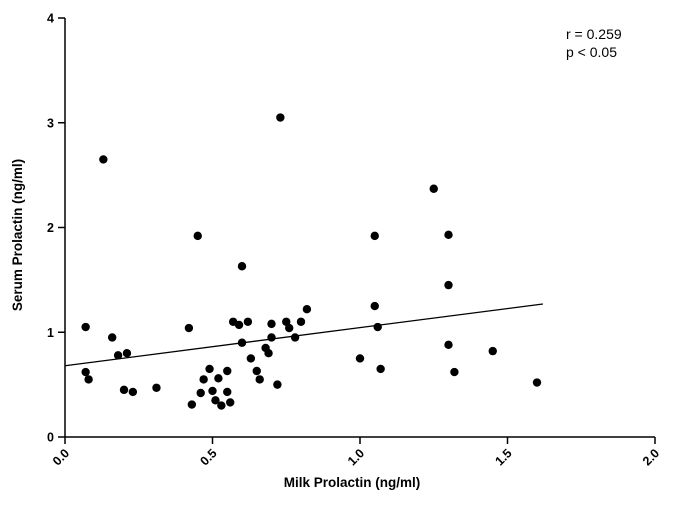  What do you see at coordinates (651, 457) in the screenshot?
I see `x-tick-label: 2.0` at bounding box center [651, 457].